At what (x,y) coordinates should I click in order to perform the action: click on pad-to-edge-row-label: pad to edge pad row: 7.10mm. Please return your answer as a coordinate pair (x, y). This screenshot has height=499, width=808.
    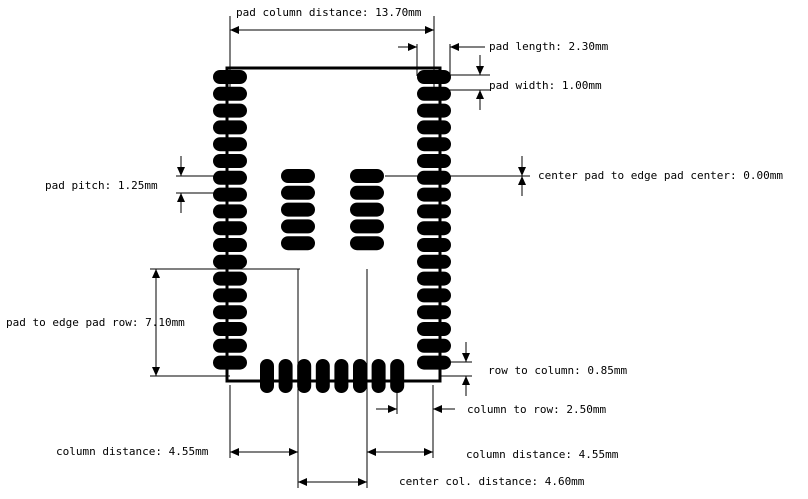
    Looking at the image, I should click on (95, 322).